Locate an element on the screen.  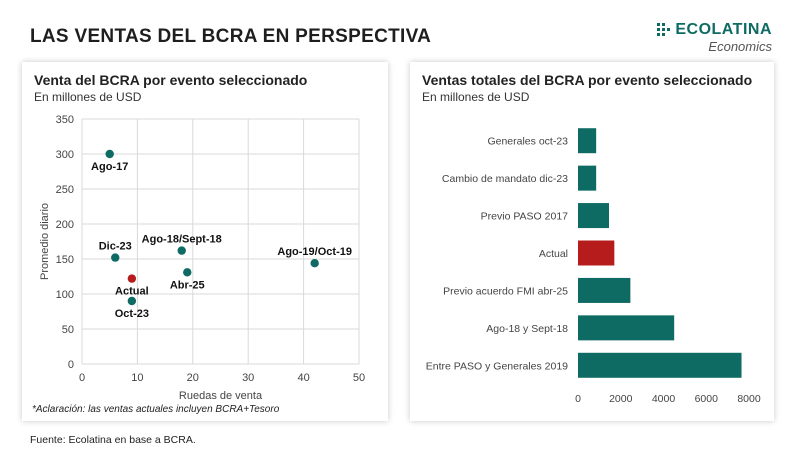
point-label: Dic-23 is located at coordinates (115, 247).